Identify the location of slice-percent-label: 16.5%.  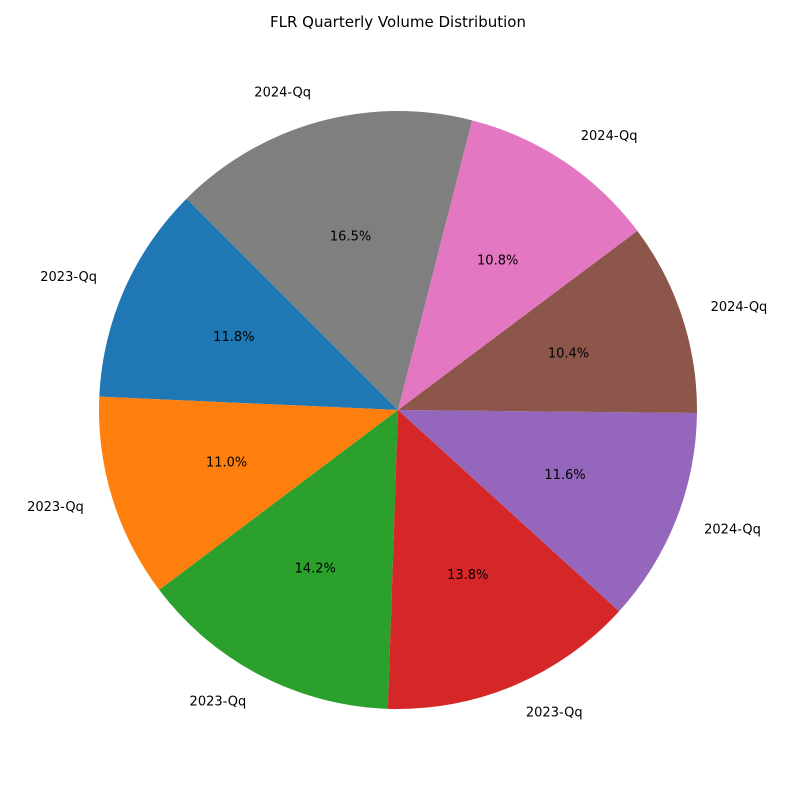
(350, 236).